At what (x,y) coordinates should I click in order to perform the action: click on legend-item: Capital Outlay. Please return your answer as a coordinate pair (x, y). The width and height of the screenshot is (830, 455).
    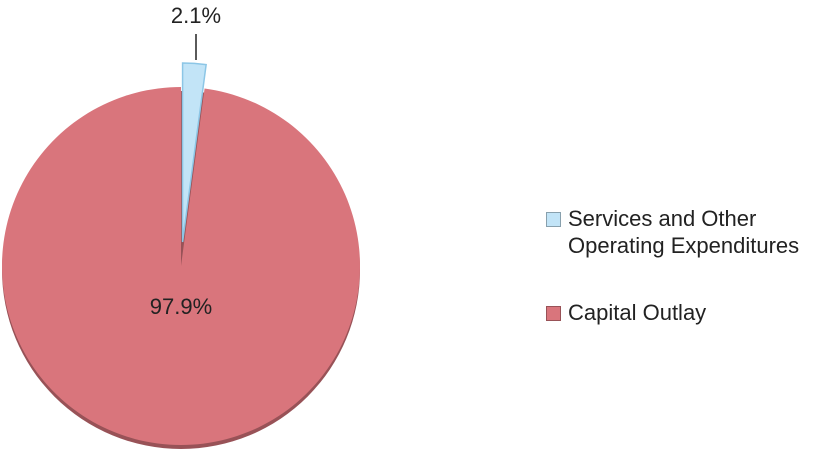
    Looking at the image, I should click on (688, 312).